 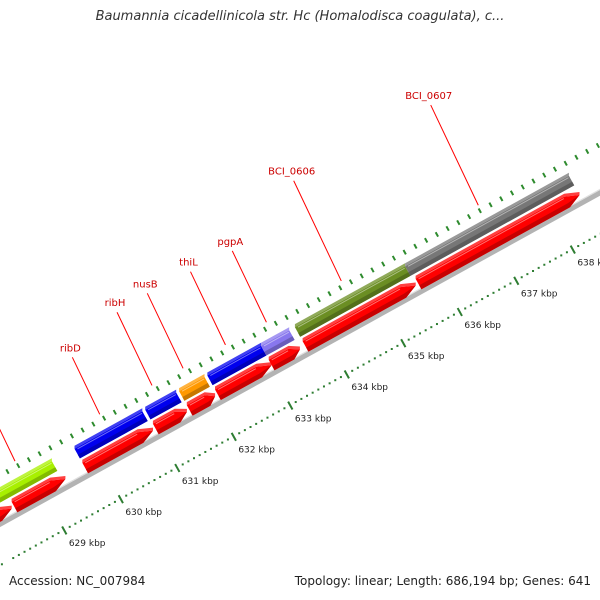 I want to click on gene-secf-top, so click(x=26, y=474).